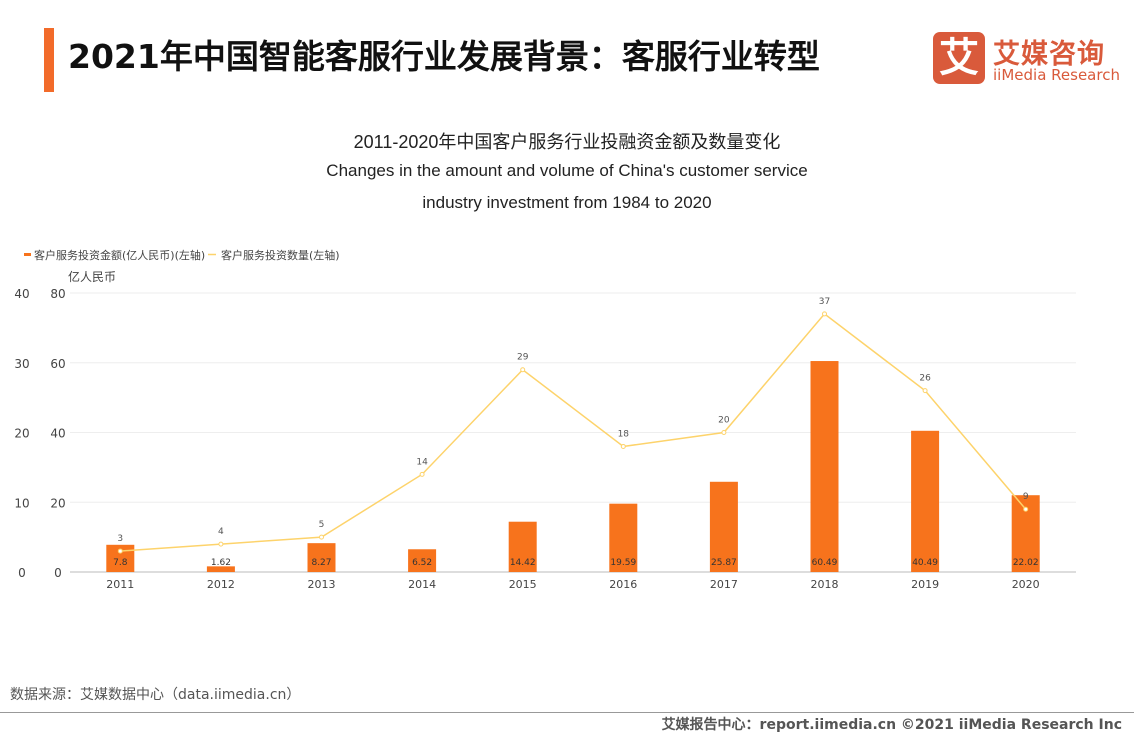  What do you see at coordinates (221, 584) in the screenshot?
I see `x-tick-label: 2012` at bounding box center [221, 584].